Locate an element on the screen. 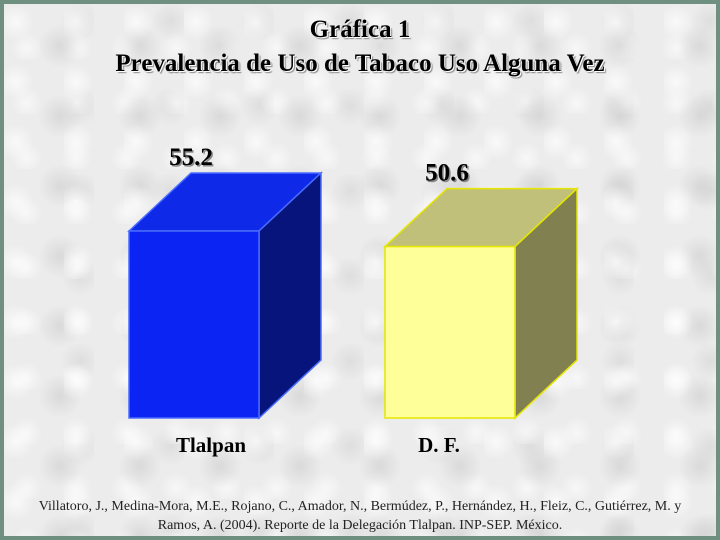 The height and width of the screenshot is (540, 720). bar-2-value-label: 50.6 is located at coordinates (447, 173).